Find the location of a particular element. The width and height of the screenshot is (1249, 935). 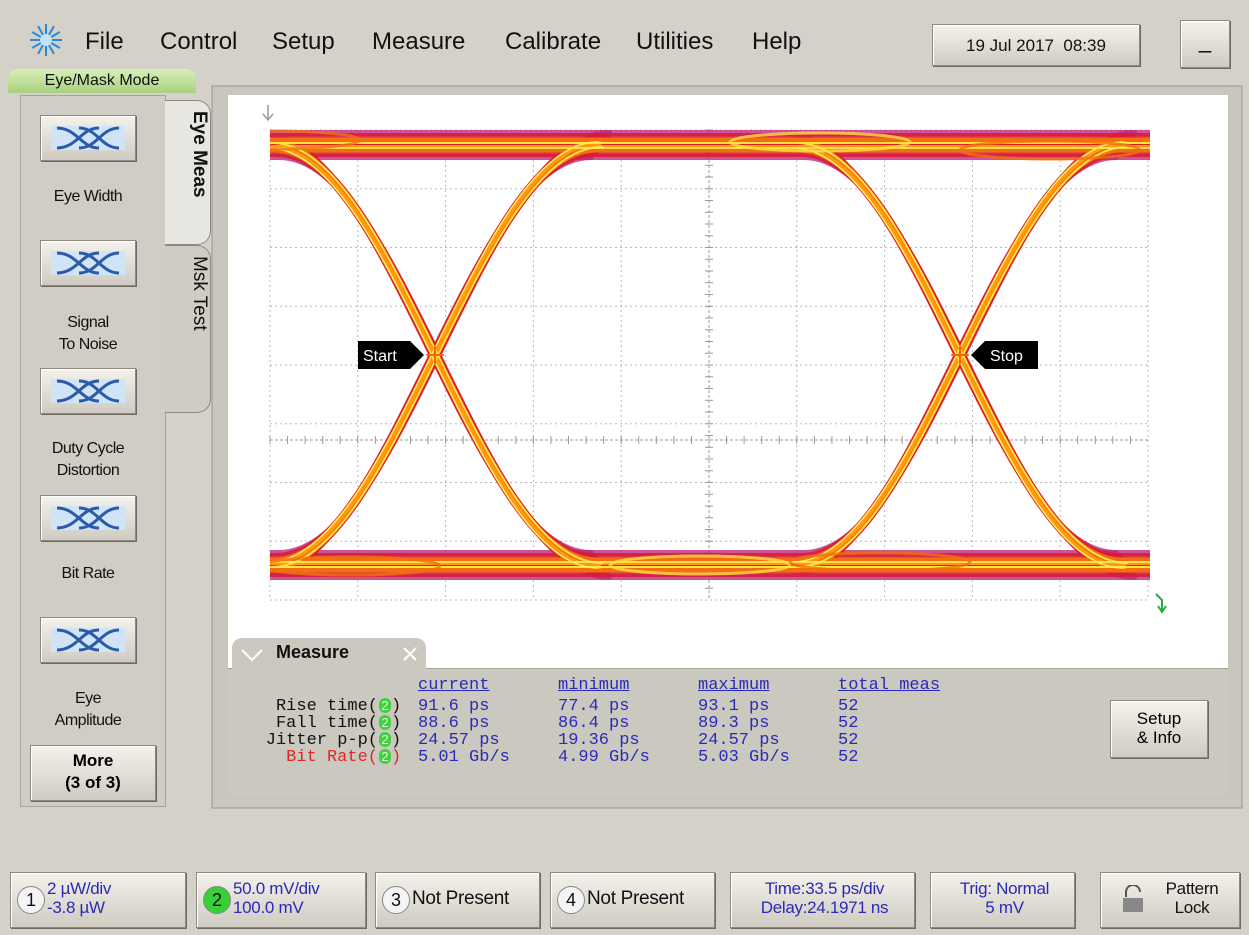

measure-header: current is located at coordinates (454, 685).